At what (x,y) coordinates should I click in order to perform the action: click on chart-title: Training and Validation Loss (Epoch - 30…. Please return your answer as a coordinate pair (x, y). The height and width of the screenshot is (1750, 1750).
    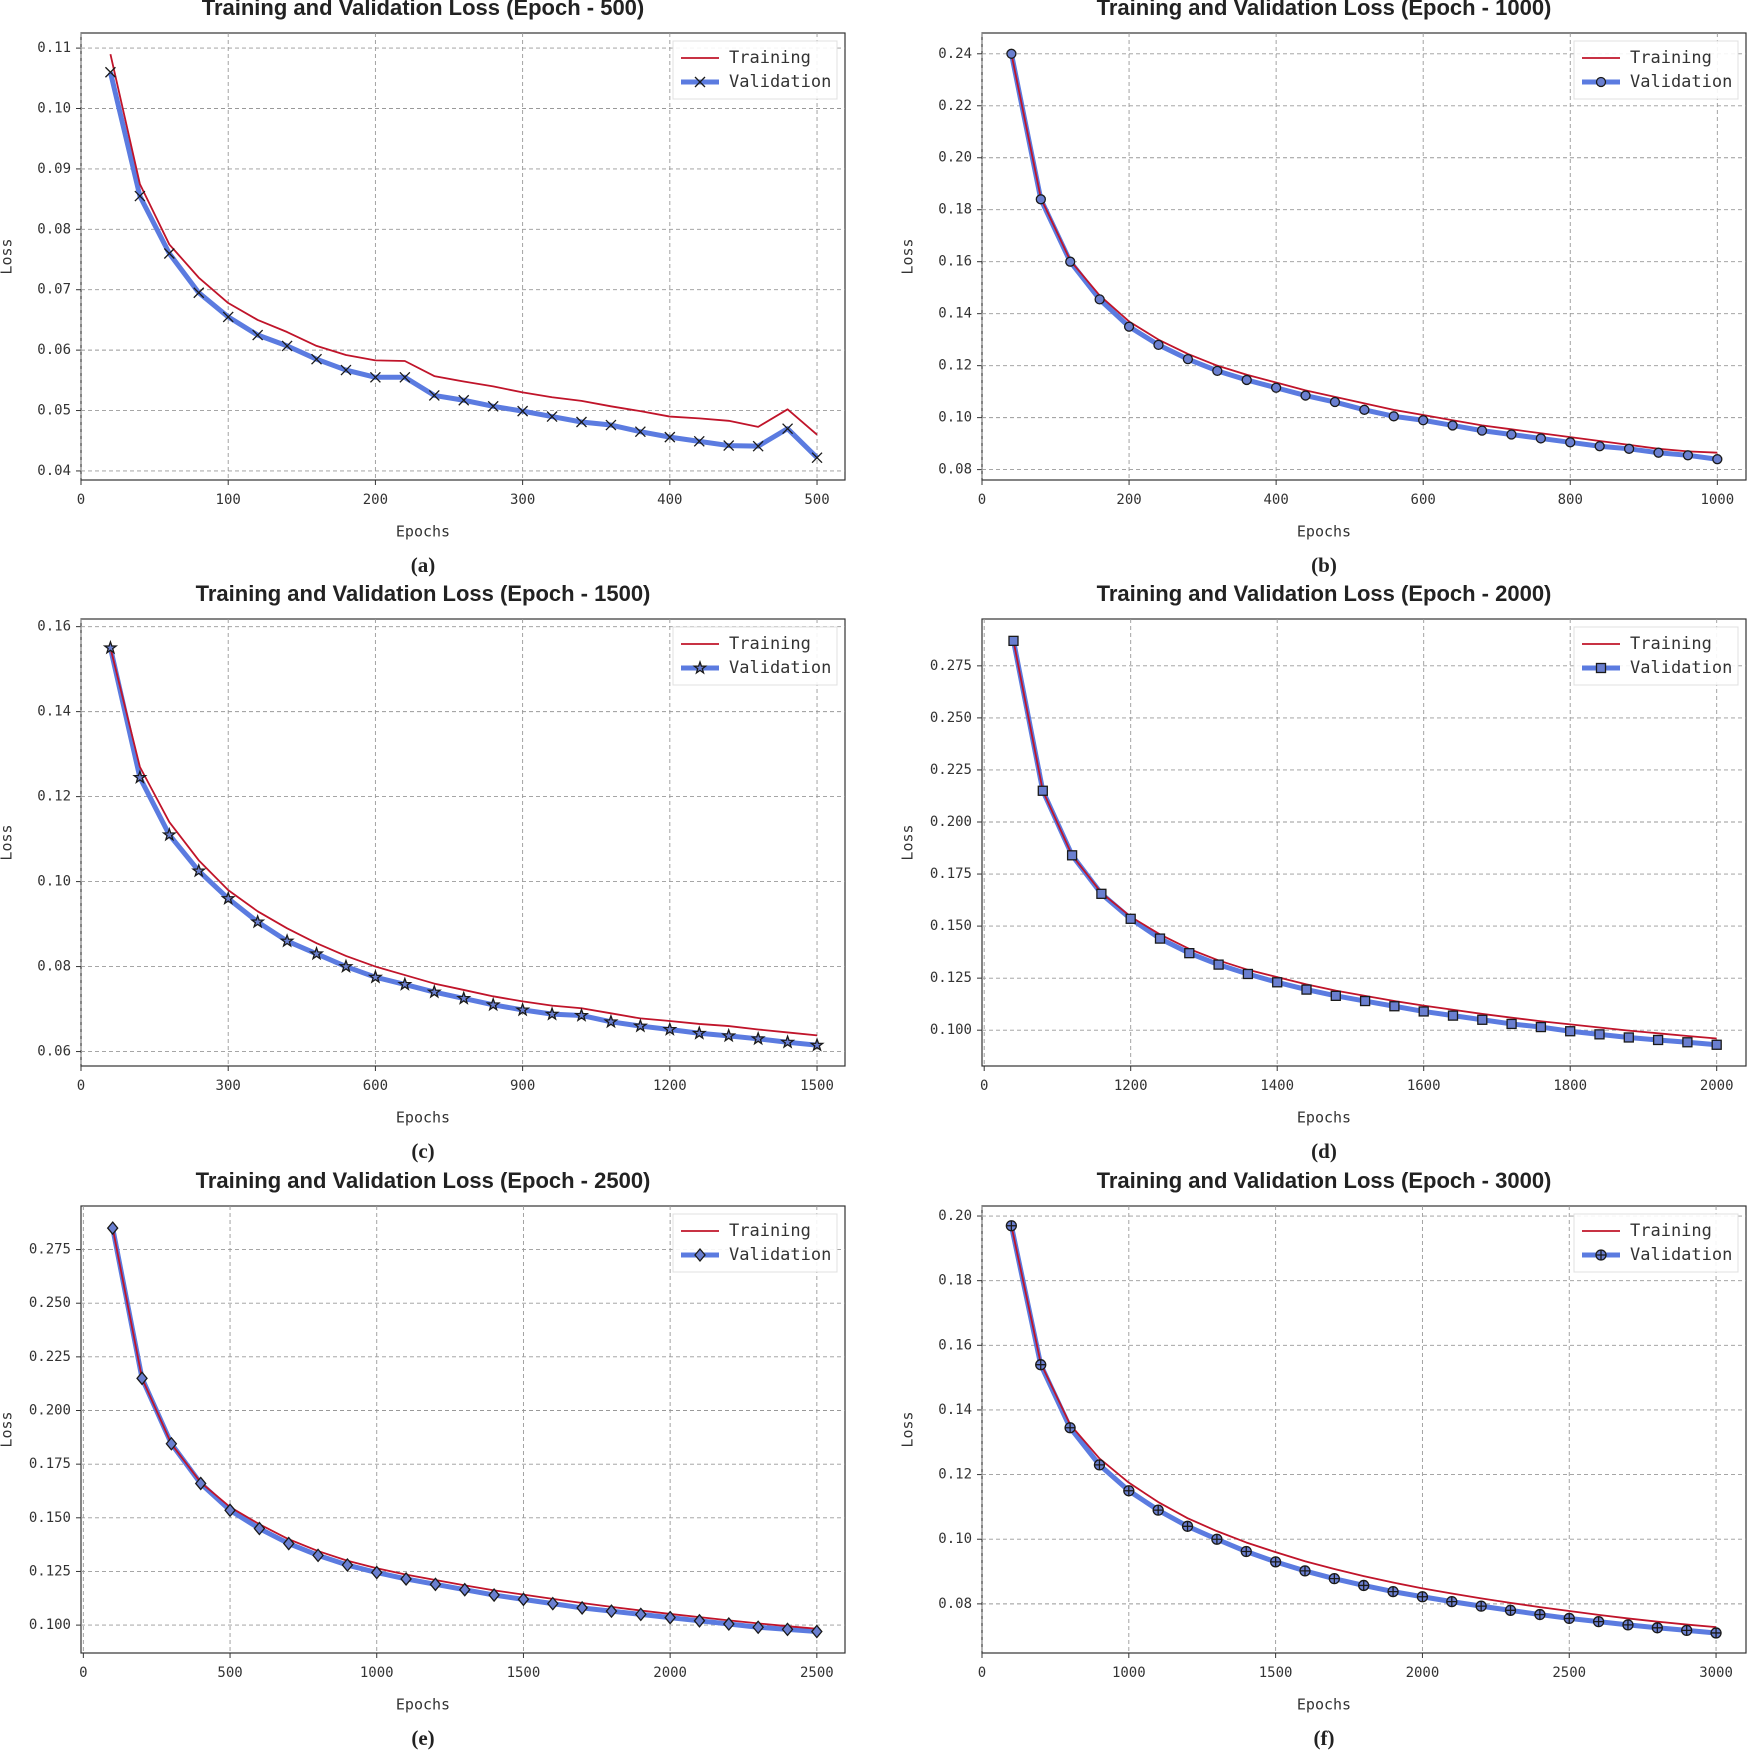
    Looking at the image, I should click on (1324, 1180).